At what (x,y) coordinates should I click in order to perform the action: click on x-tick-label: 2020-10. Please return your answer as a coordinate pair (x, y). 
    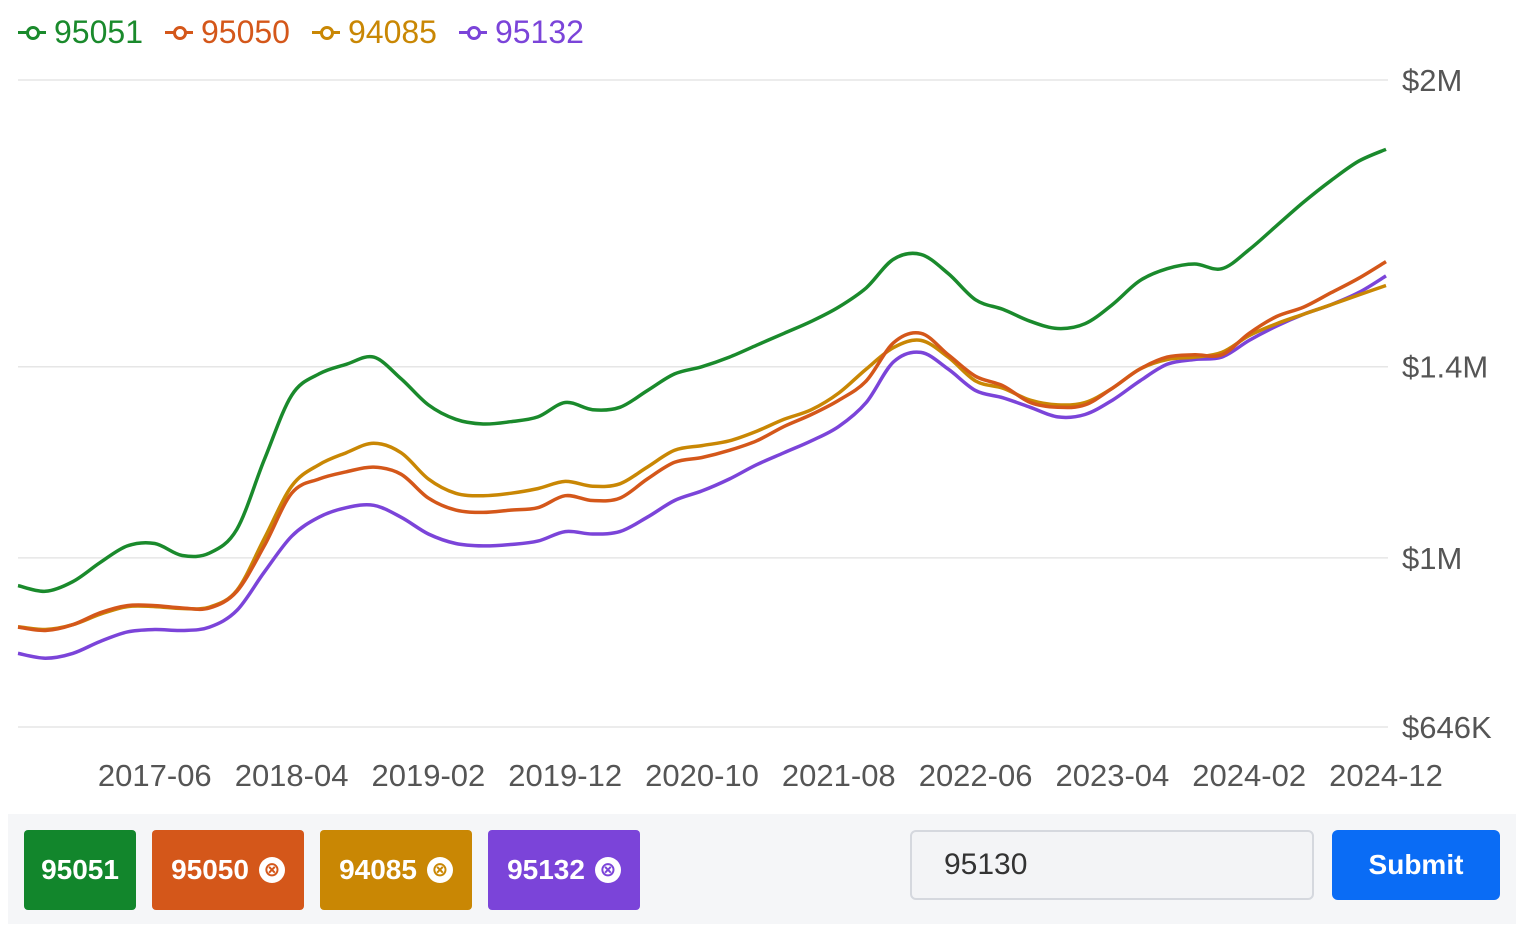
    Looking at the image, I should click on (702, 775).